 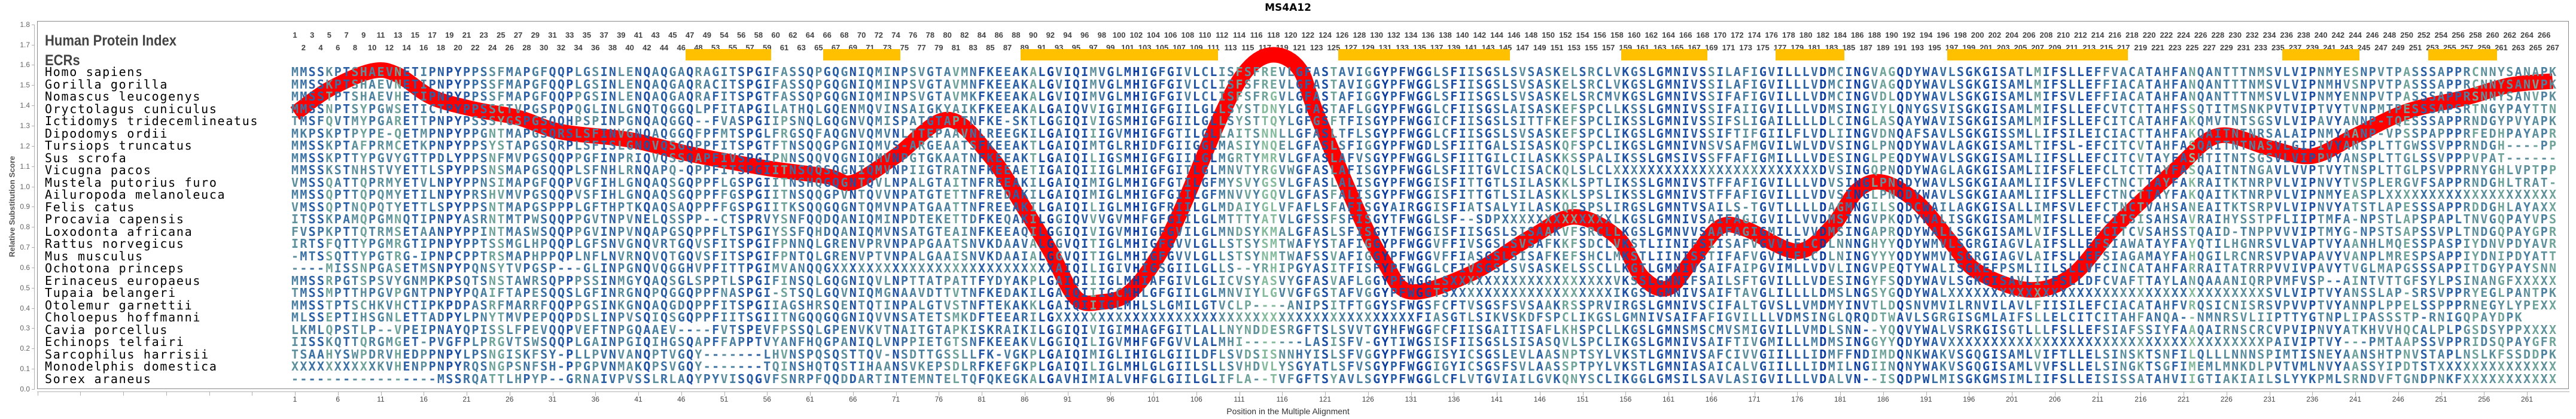 I want to click on x-tick-label: 26, so click(x=510, y=399).